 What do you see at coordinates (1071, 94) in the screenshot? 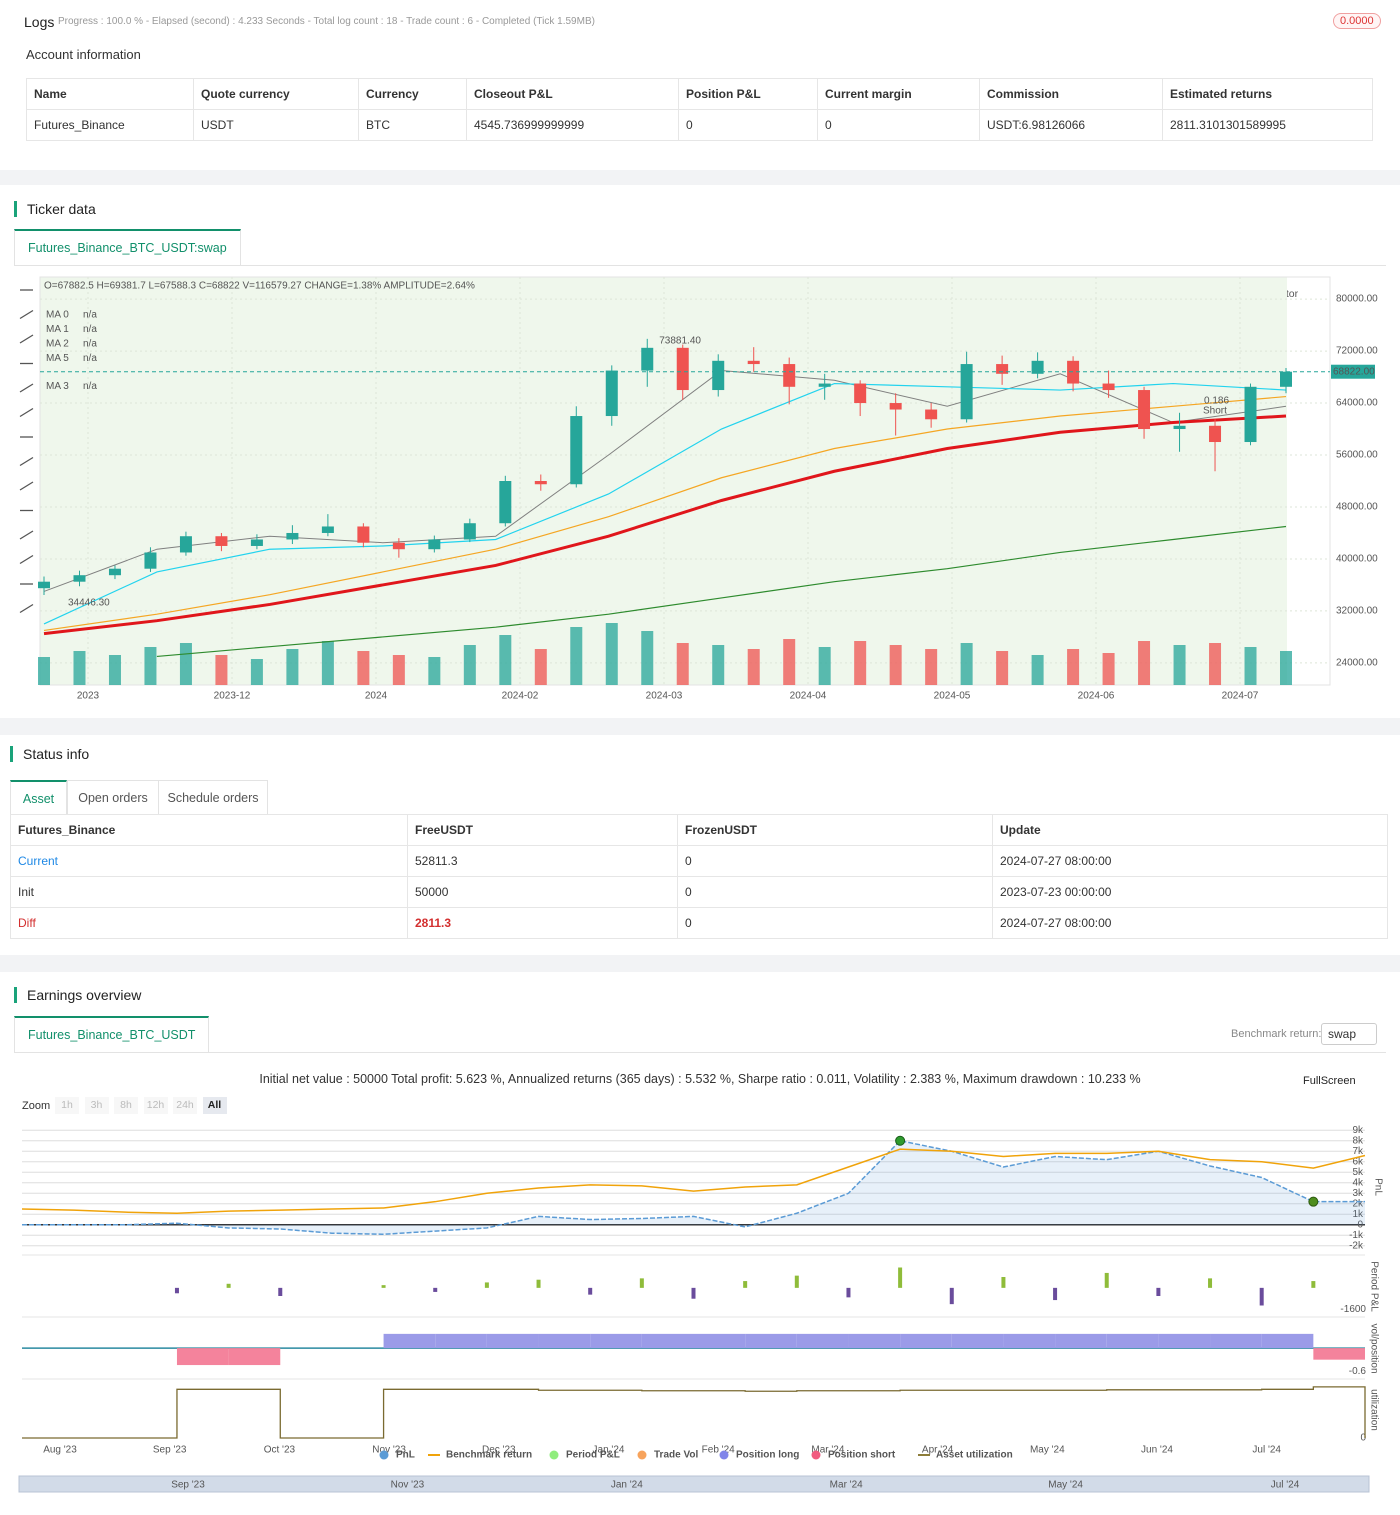
I see `header-cell: Commission` at bounding box center [1071, 94].